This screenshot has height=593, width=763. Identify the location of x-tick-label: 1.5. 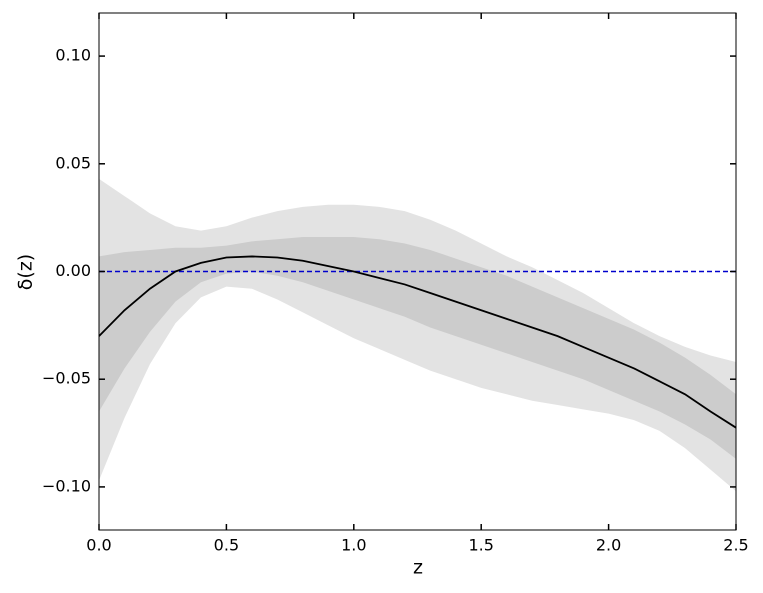
(480, 545).